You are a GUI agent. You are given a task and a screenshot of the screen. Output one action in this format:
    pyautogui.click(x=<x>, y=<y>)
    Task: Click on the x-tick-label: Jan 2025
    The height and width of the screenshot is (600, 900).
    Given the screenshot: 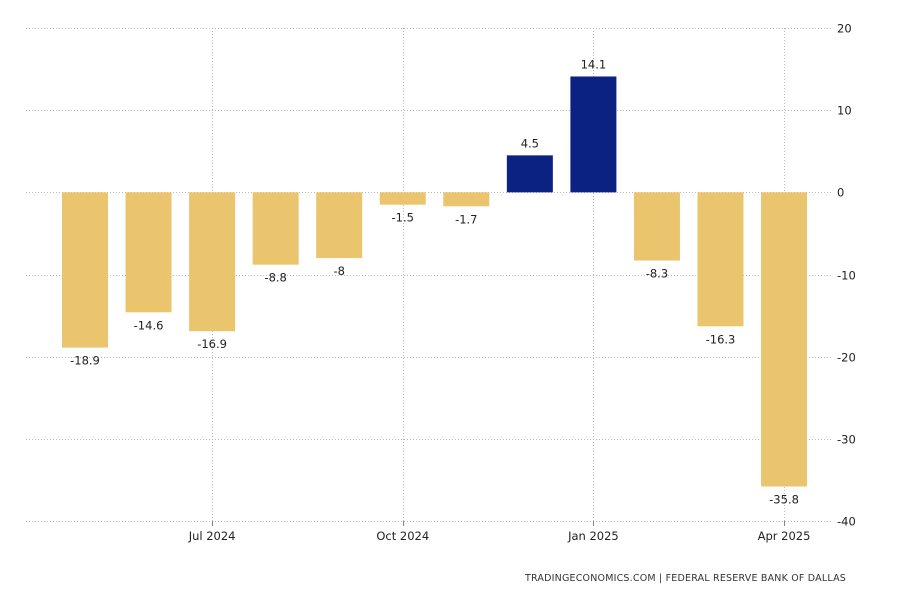 What is the action you would take?
    pyautogui.click(x=593, y=536)
    